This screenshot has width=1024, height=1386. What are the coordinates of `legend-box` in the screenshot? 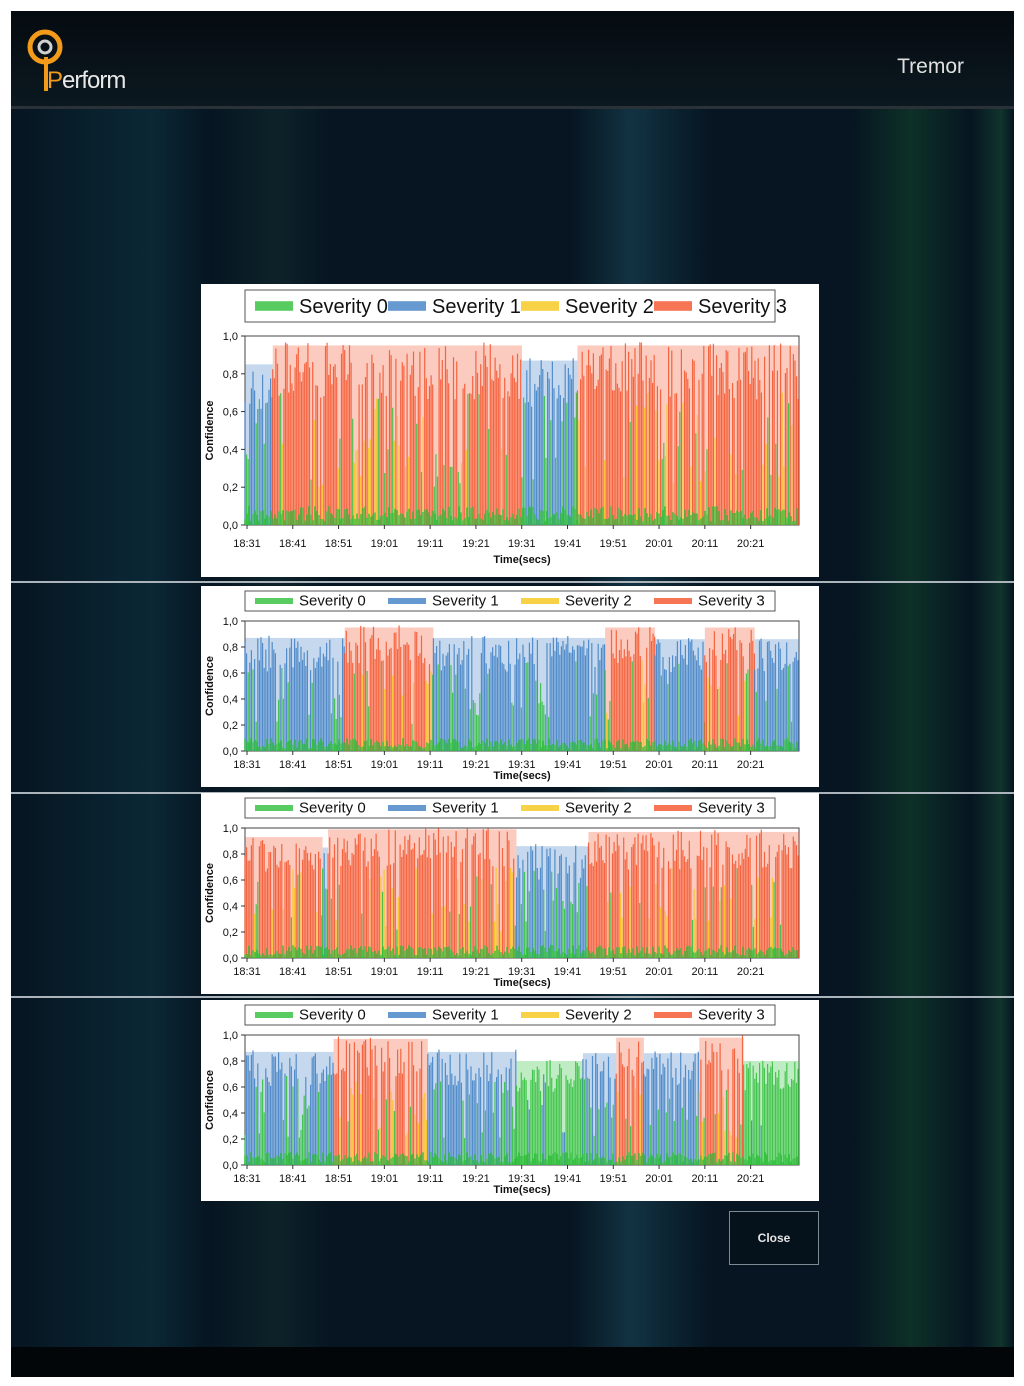 It's located at (510, 601).